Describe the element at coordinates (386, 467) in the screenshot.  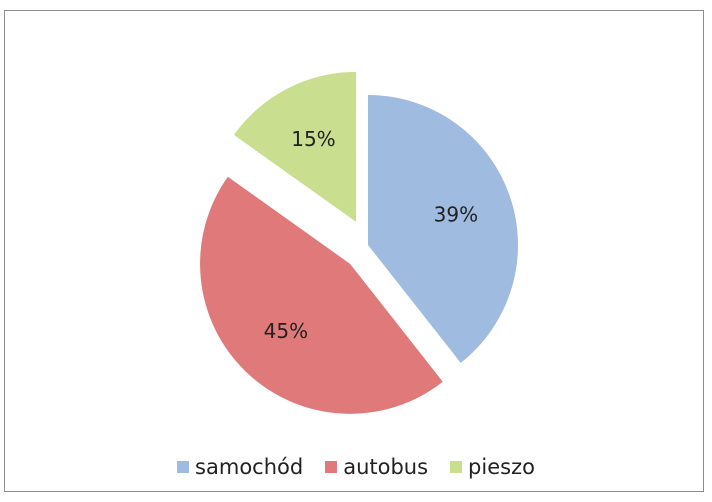
I see `legend-label-autobus: autobus` at that location.